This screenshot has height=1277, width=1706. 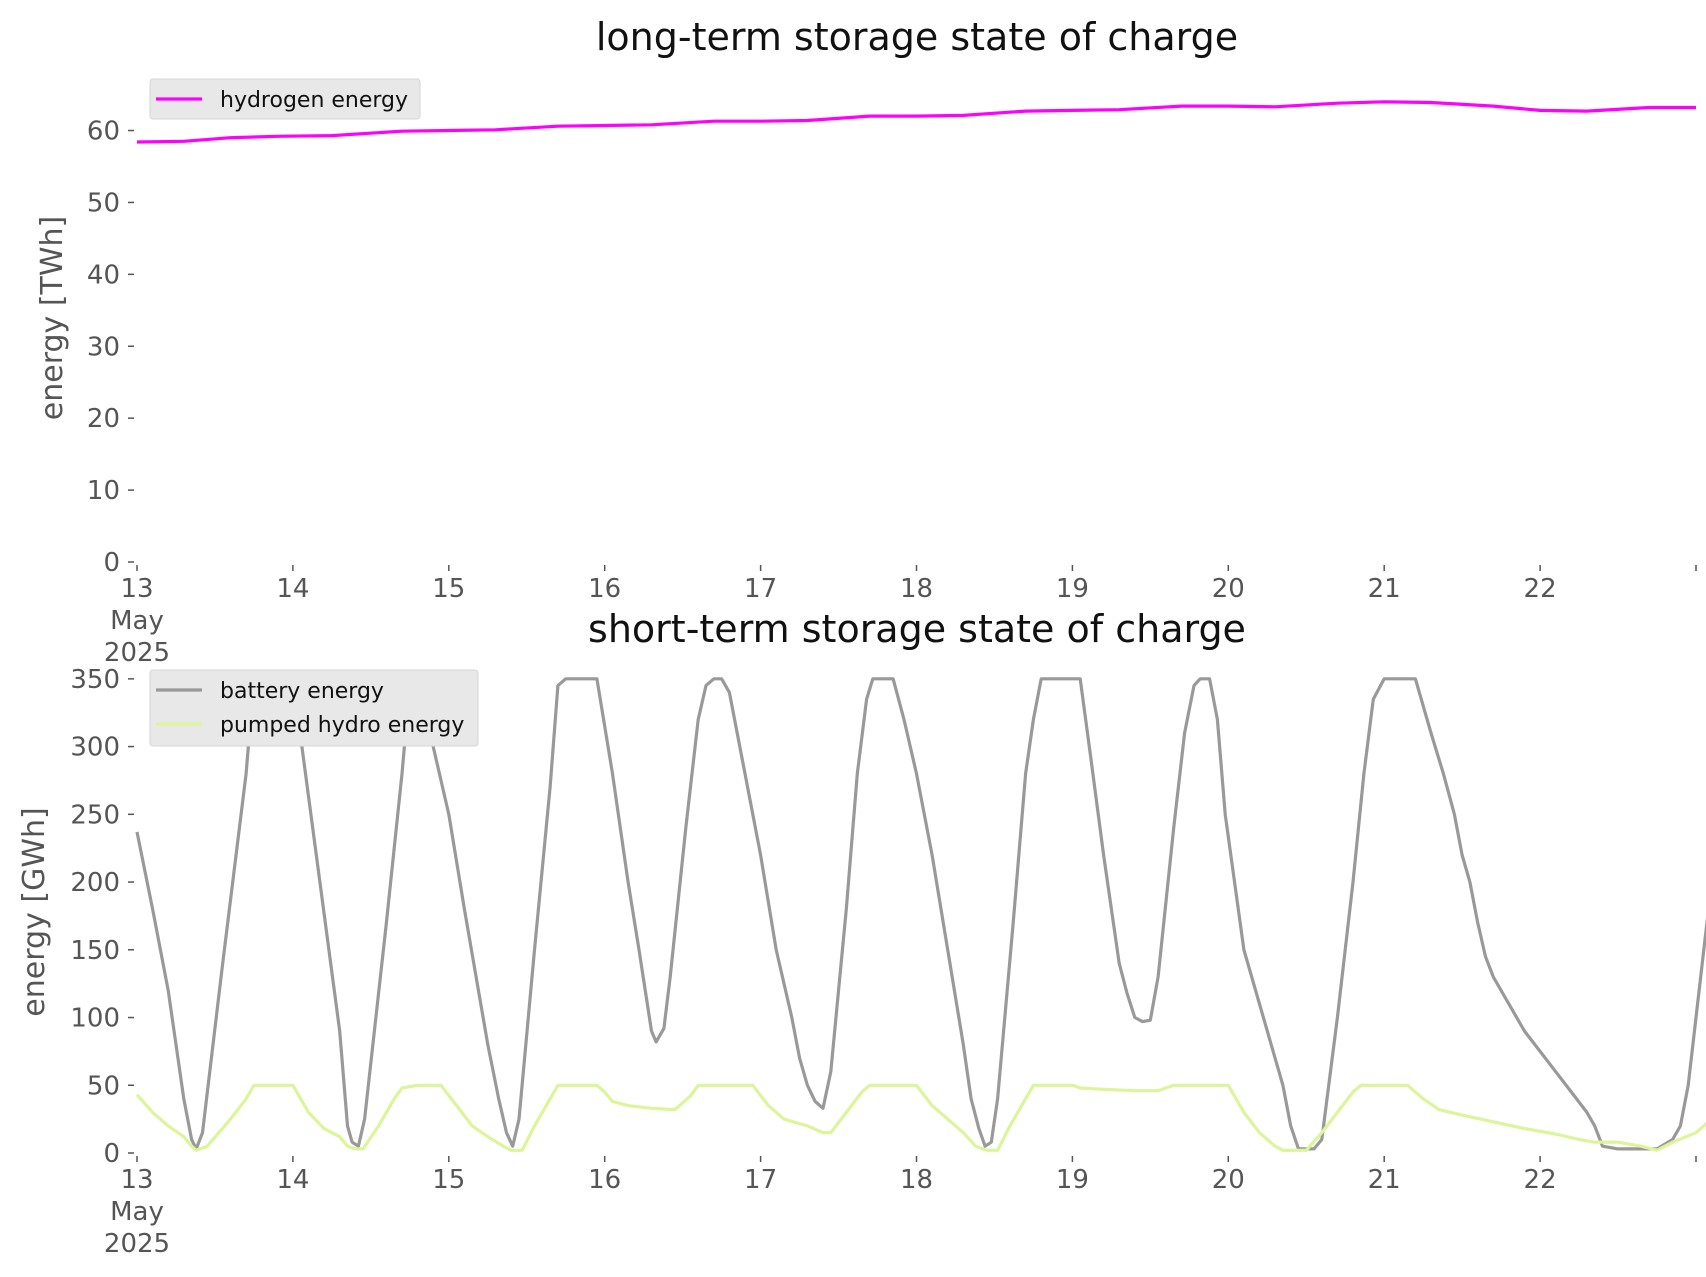 I want to click on y-tick-label: 100, so click(x=95, y=1019).